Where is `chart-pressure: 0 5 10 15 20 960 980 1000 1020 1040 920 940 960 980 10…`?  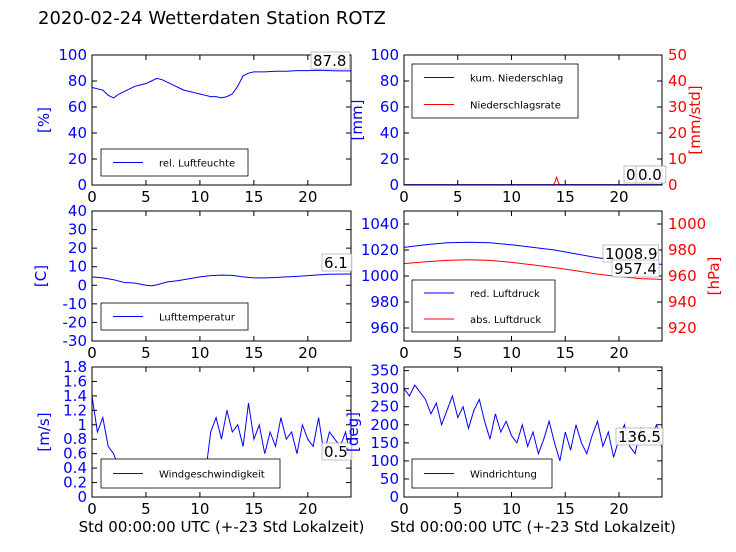
chart-pressure: 0 5 10 15 20 960 980 1000 1020 1040 920 940 960 980 10… is located at coordinates (542, 286).